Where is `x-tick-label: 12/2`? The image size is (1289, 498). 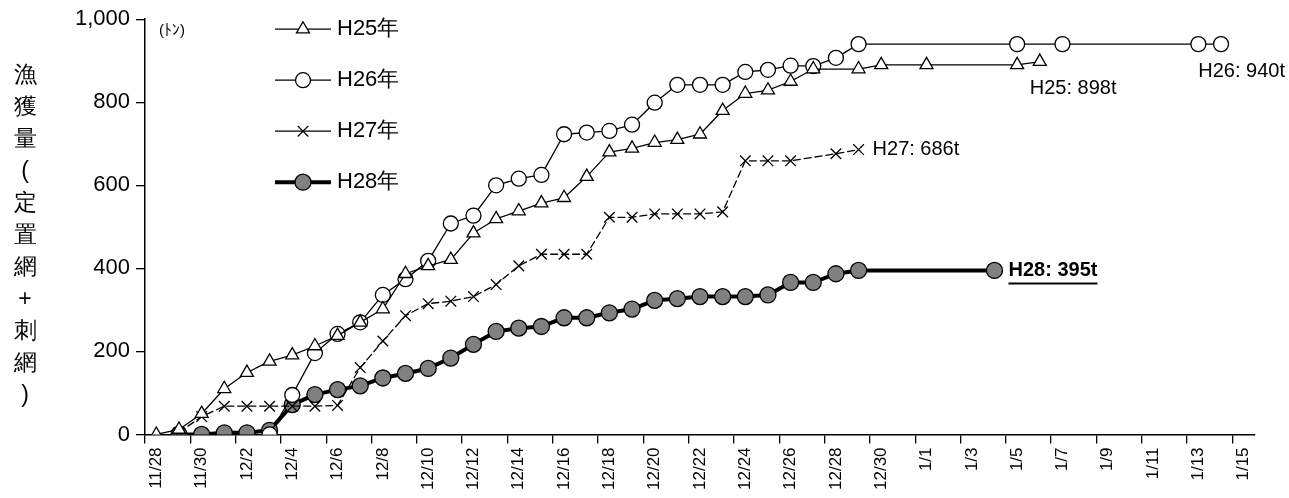 x-tick-label: 12/2 is located at coordinates (246, 464).